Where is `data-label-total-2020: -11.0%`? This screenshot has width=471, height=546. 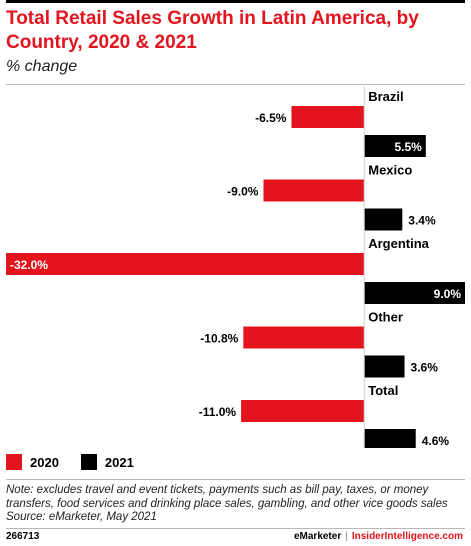 data-label-total-2020: -11.0% is located at coordinates (218, 412).